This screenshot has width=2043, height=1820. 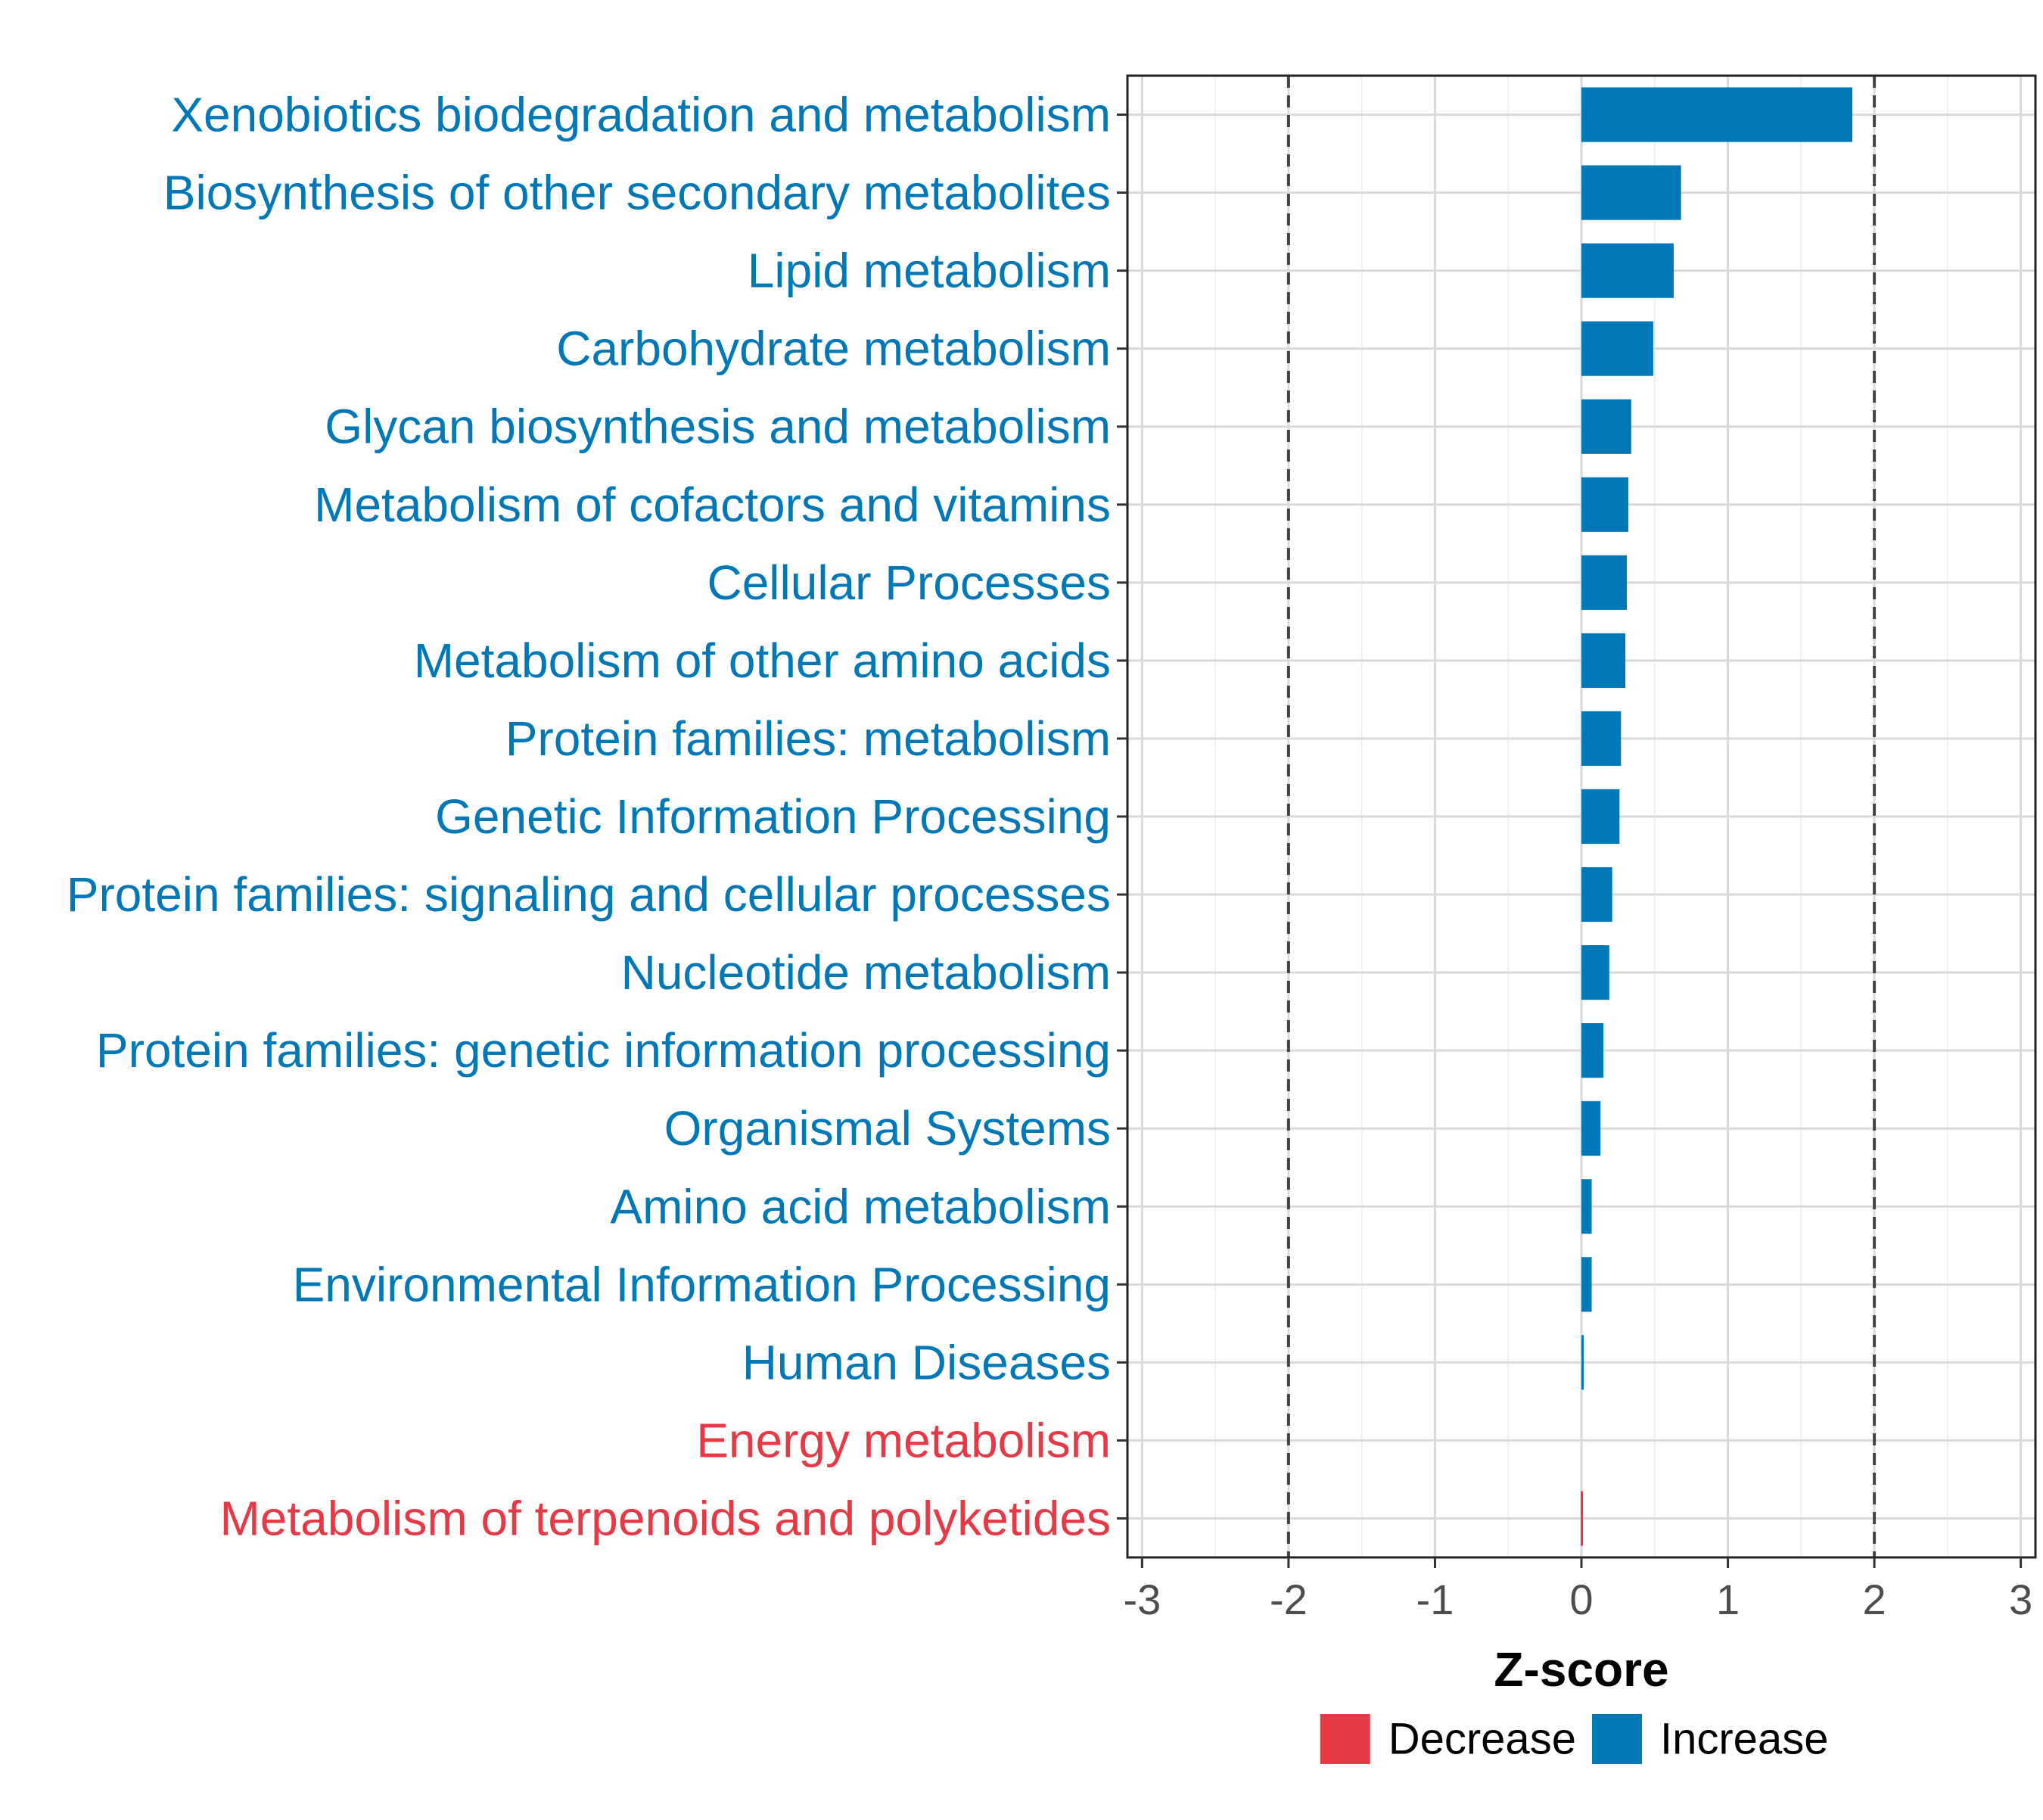 What do you see at coordinates (1482, 1739) in the screenshot?
I see `legend-label: Decrease` at bounding box center [1482, 1739].